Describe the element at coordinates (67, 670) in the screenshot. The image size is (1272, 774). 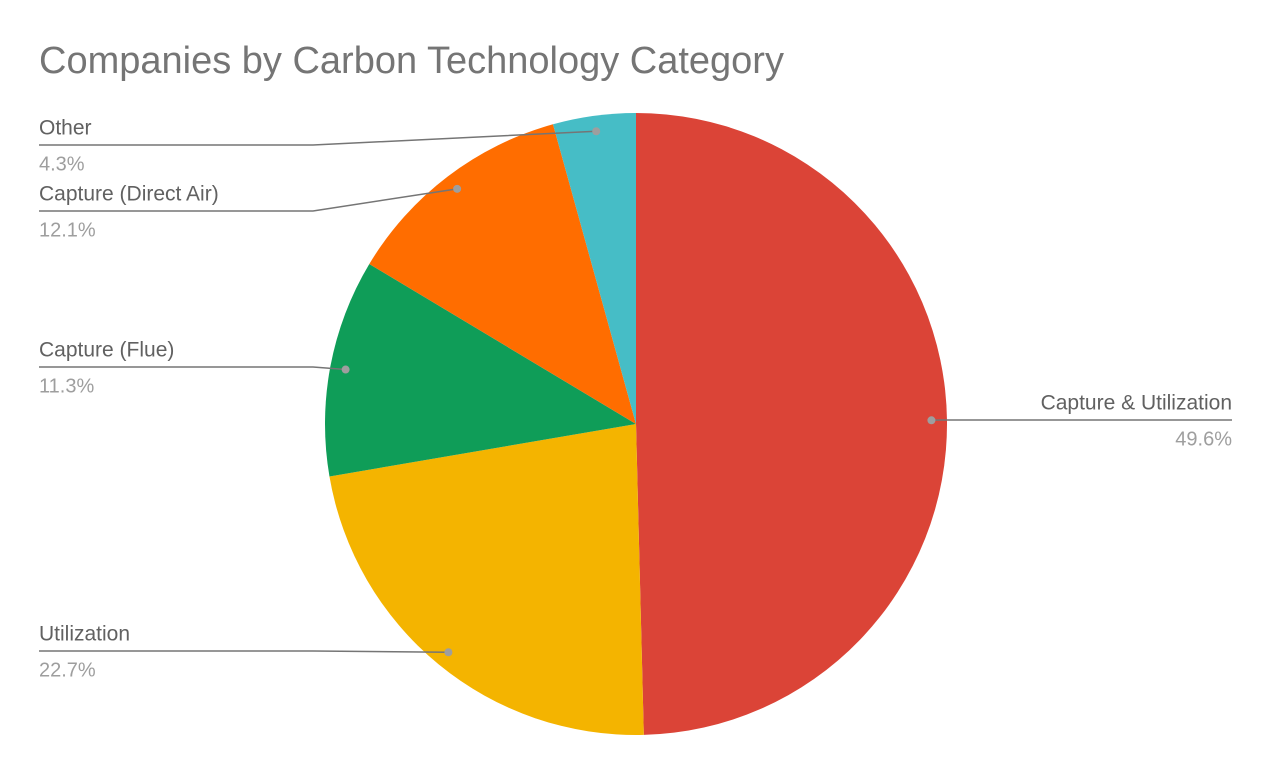
I see `slice-value: 22.7%` at that location.